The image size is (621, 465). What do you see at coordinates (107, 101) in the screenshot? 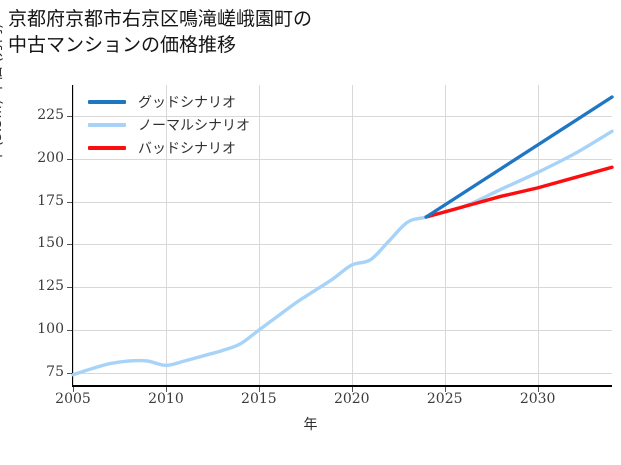
I see `legend-swatch-good` at bounding box center [107, 101].